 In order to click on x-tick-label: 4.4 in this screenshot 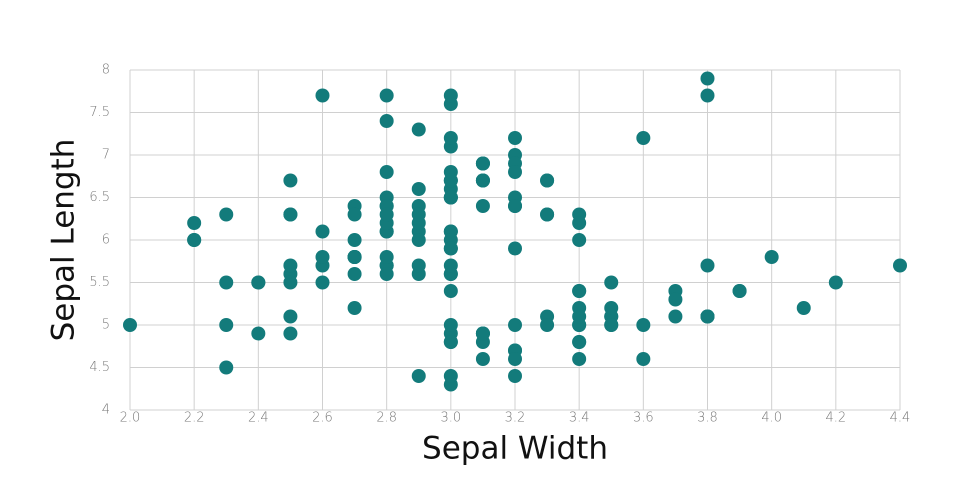, I will do `click(900, 418)`.